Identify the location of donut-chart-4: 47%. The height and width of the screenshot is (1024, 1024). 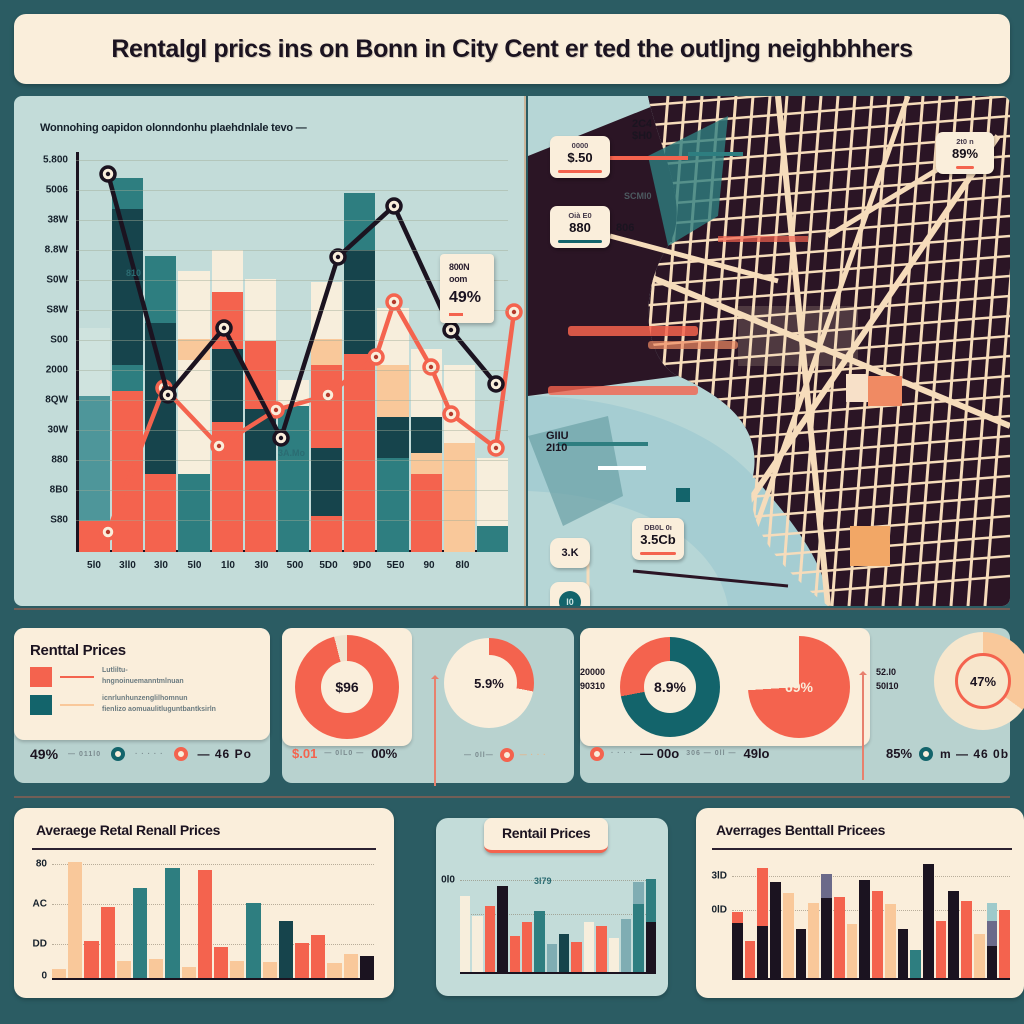
(979, 681).